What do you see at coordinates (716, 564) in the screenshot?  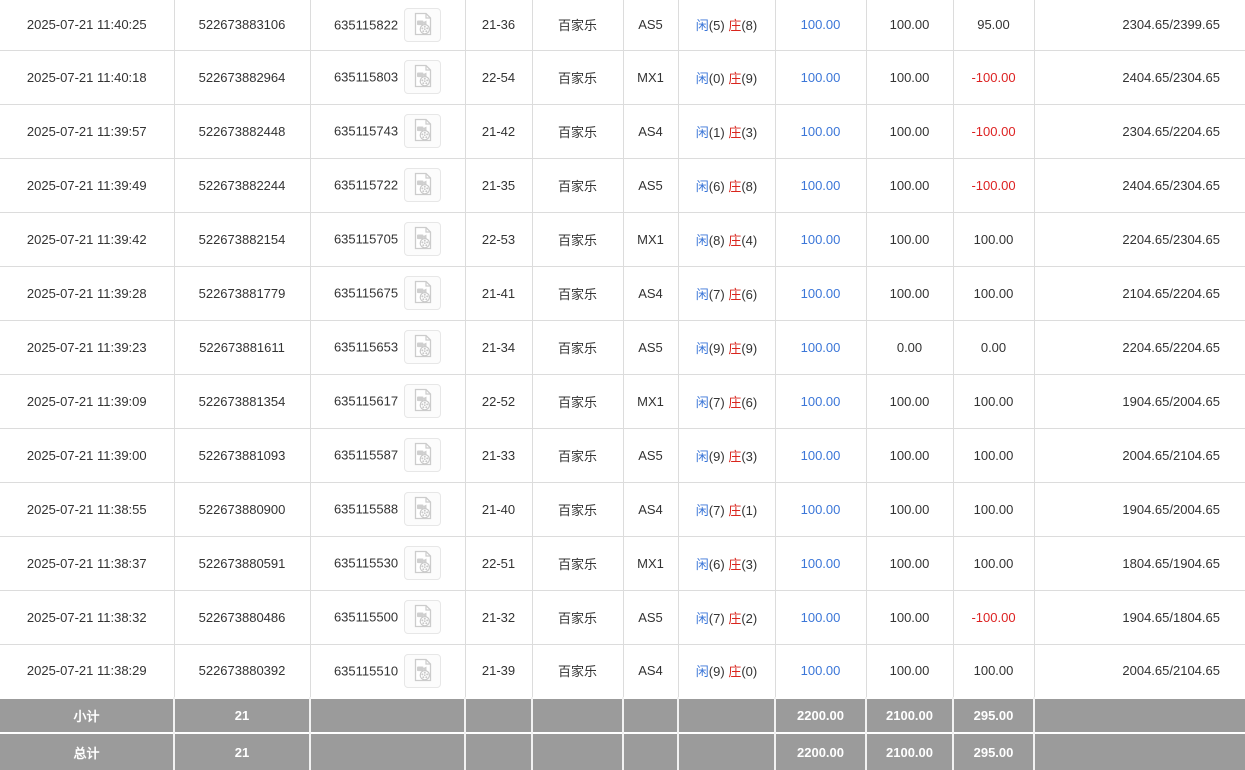 I see `player-score: (6)` at bounding box center [716, 564].